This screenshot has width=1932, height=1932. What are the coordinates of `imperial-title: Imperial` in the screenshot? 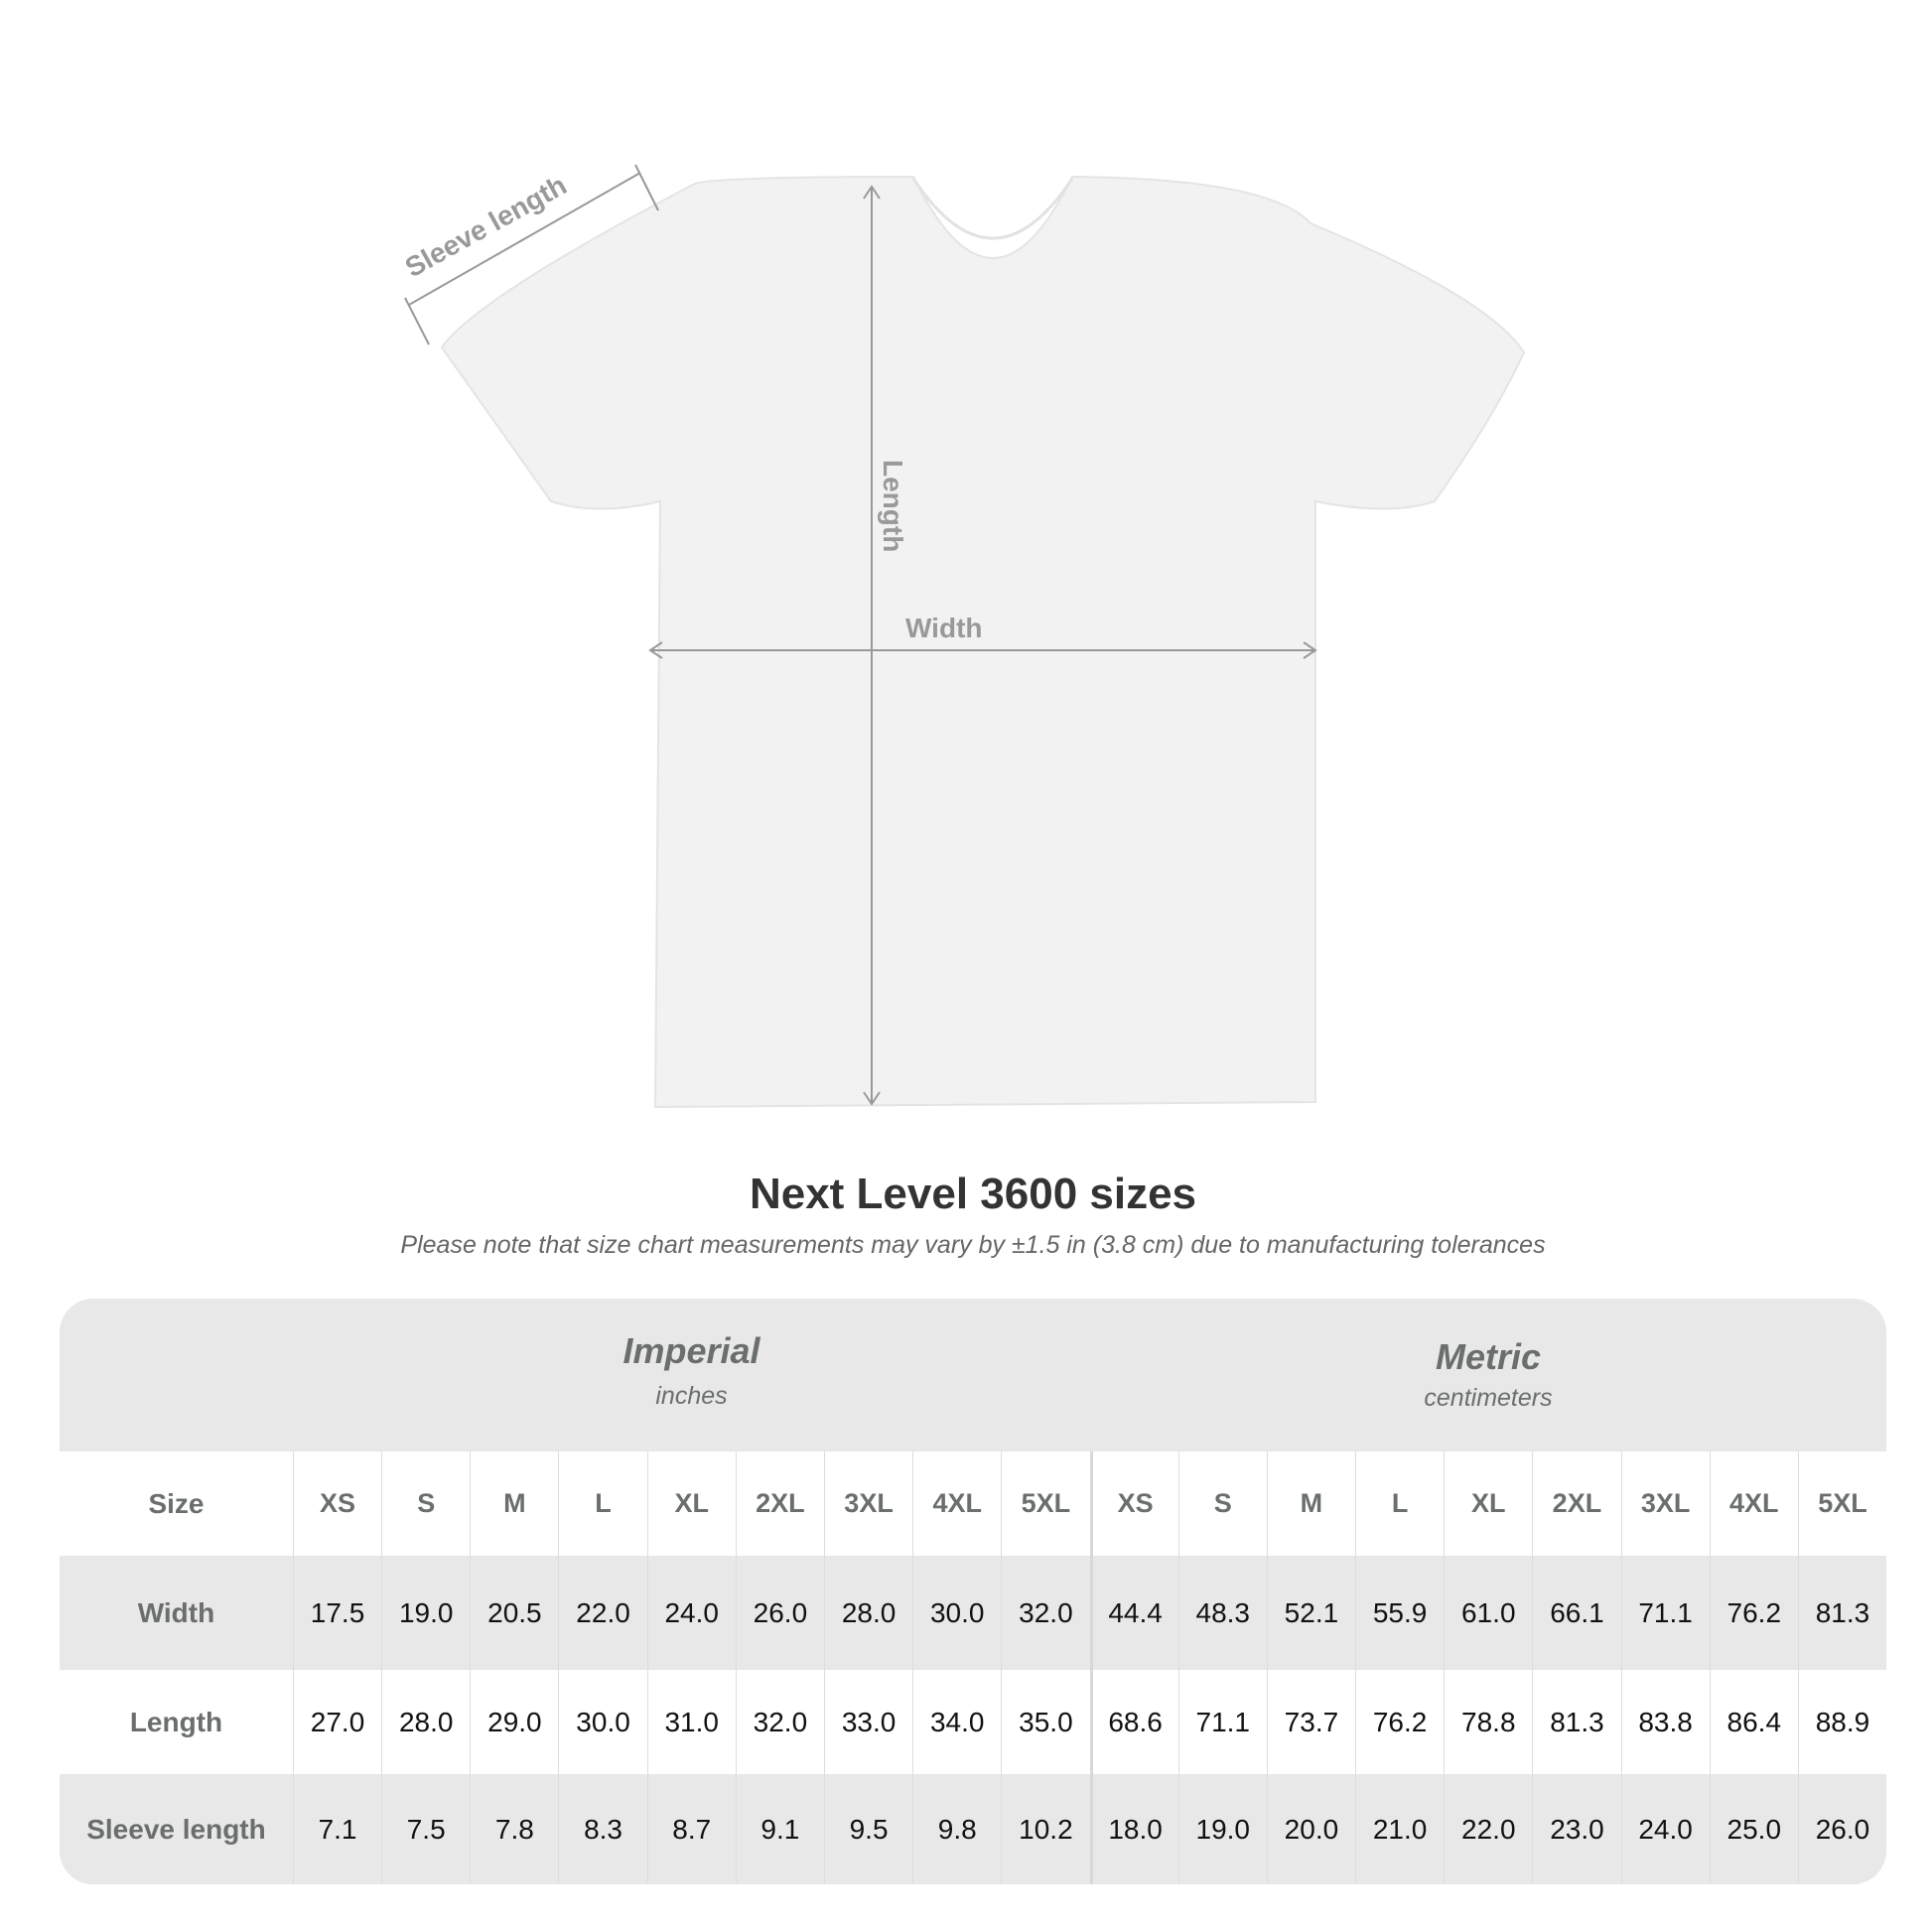 It's located at (691, 1350).